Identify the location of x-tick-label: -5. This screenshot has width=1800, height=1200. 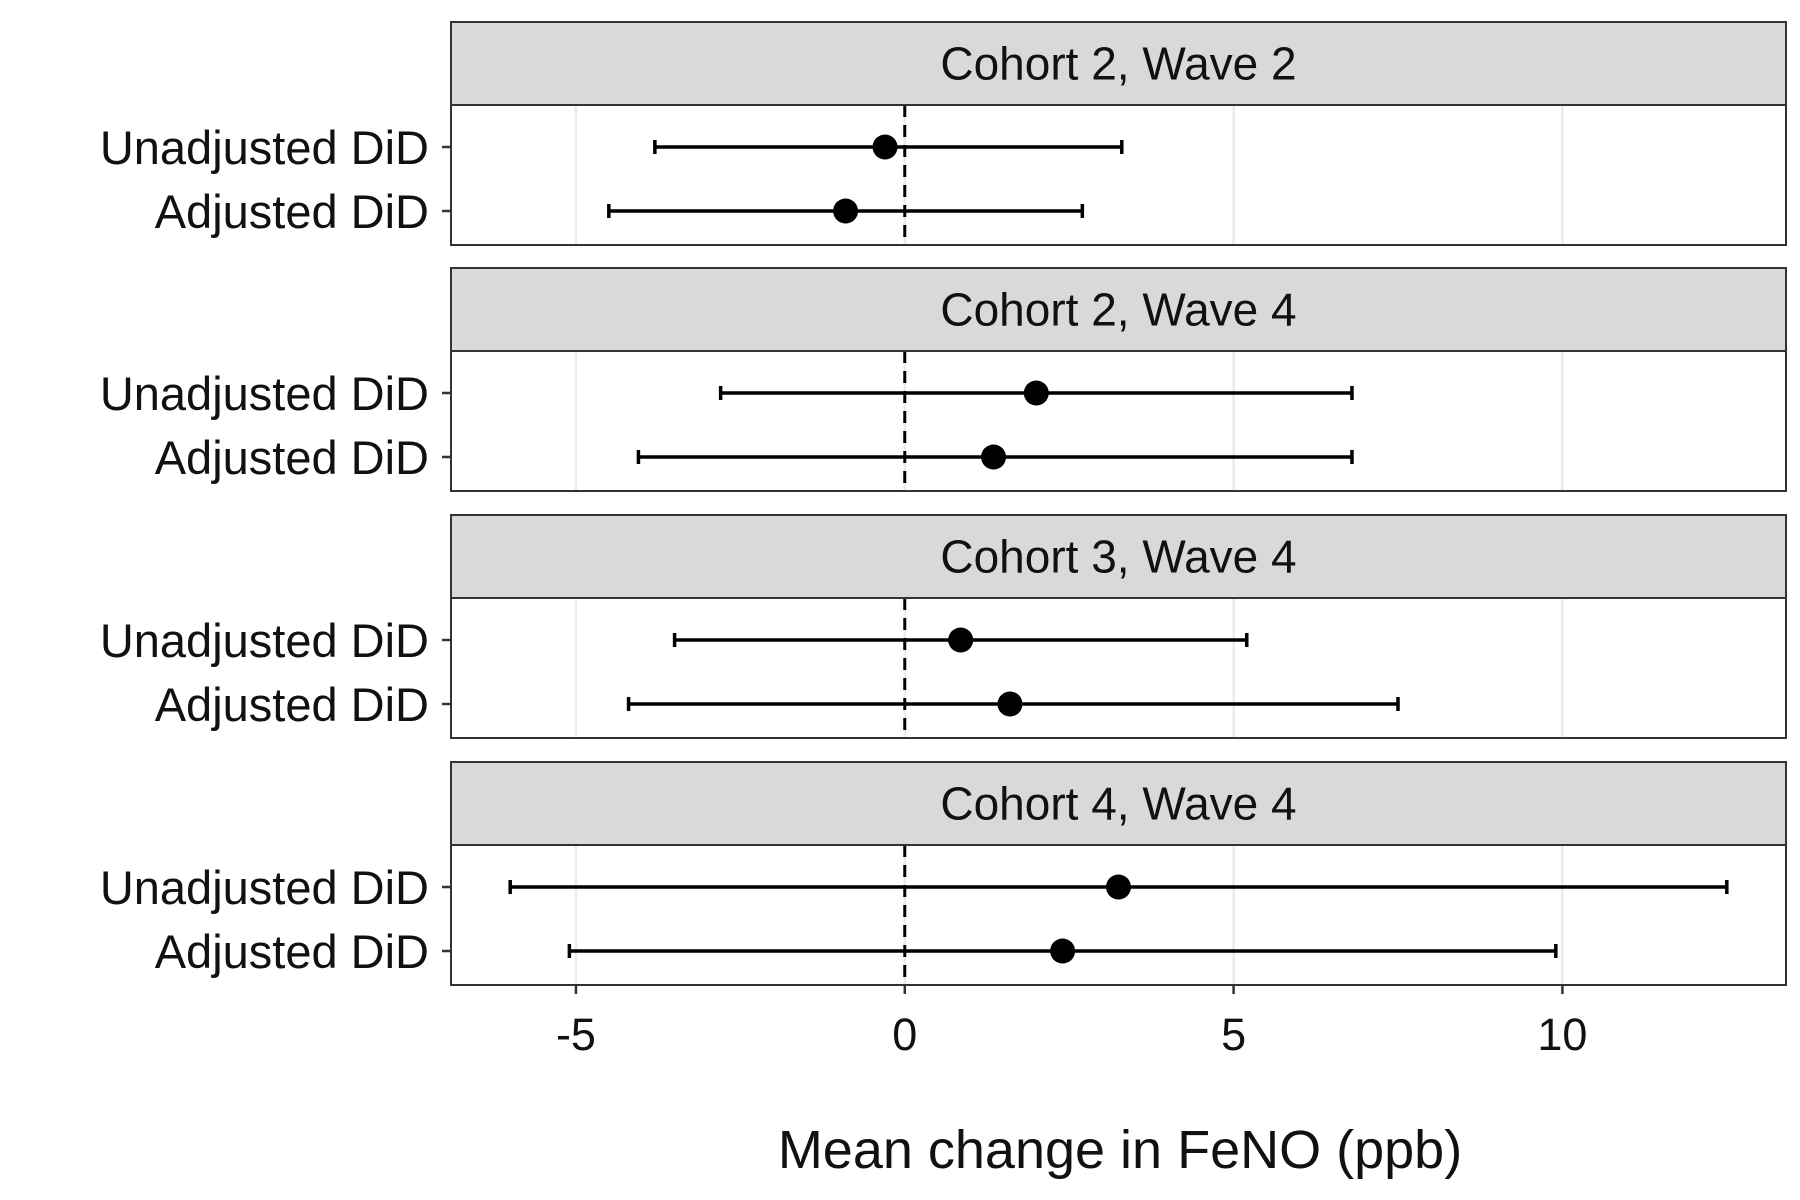
(576, 1034).